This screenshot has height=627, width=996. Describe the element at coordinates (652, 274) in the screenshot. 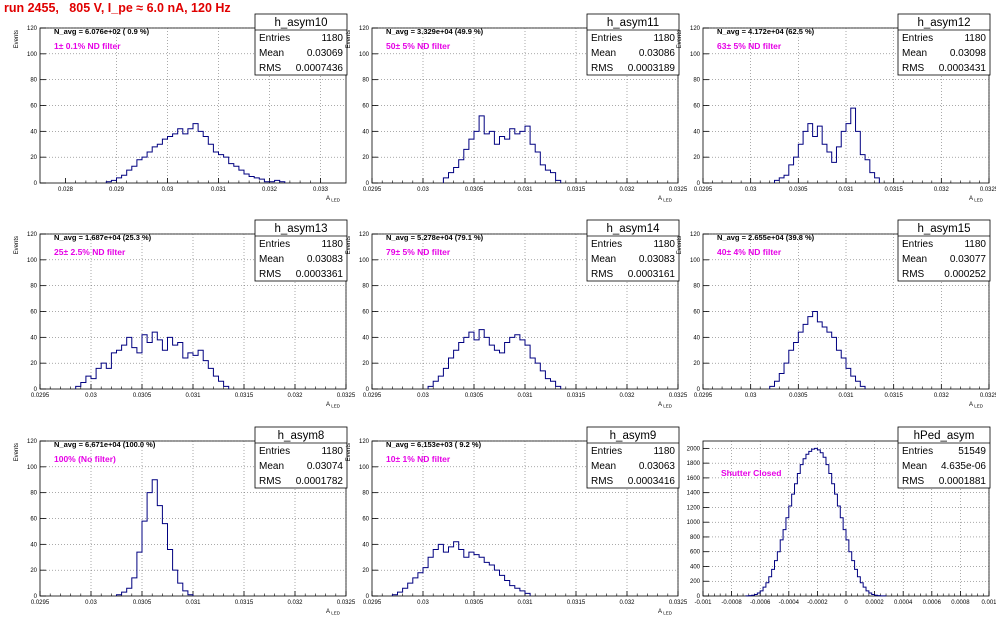

I see `stats-value: 0.0003161` at that location.